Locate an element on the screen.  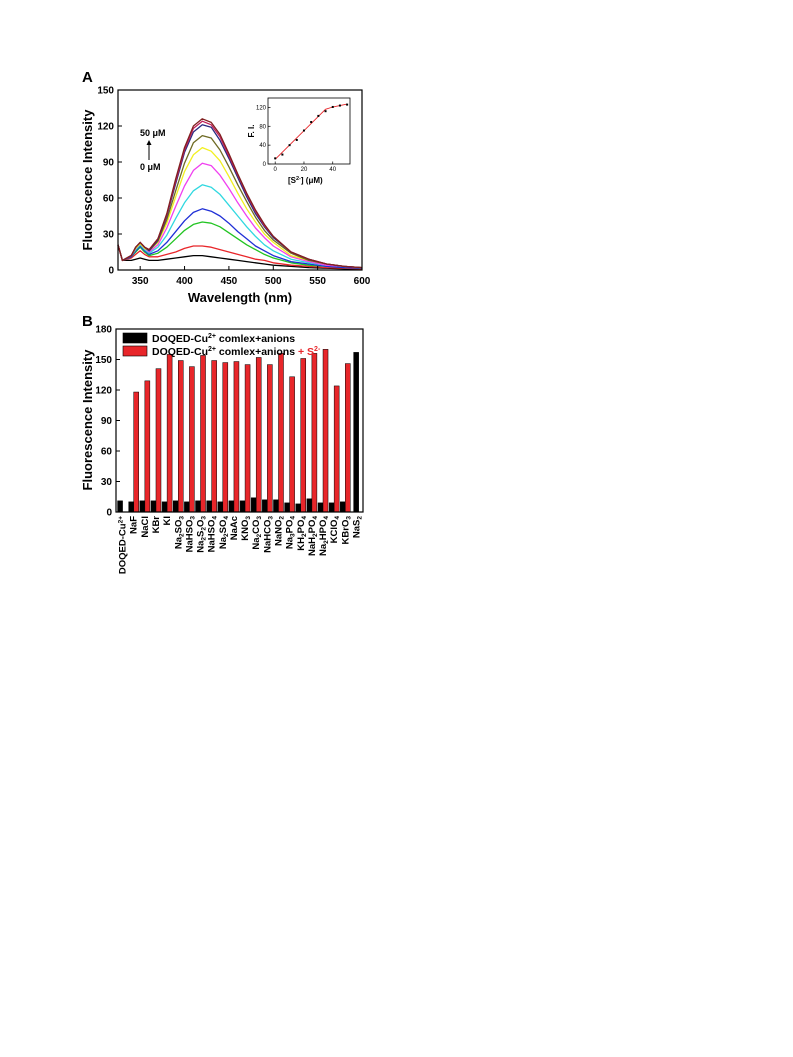
category-label: NaH2PO4 is located at coordinates (313, 536).